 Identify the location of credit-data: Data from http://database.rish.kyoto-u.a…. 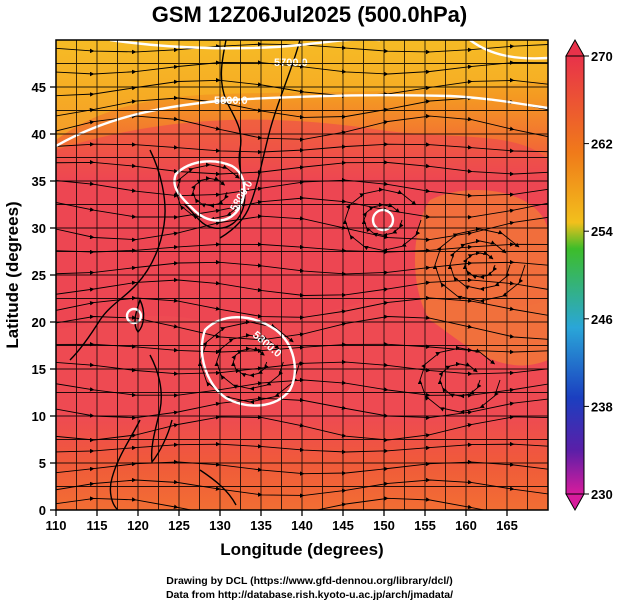
(309, 595).